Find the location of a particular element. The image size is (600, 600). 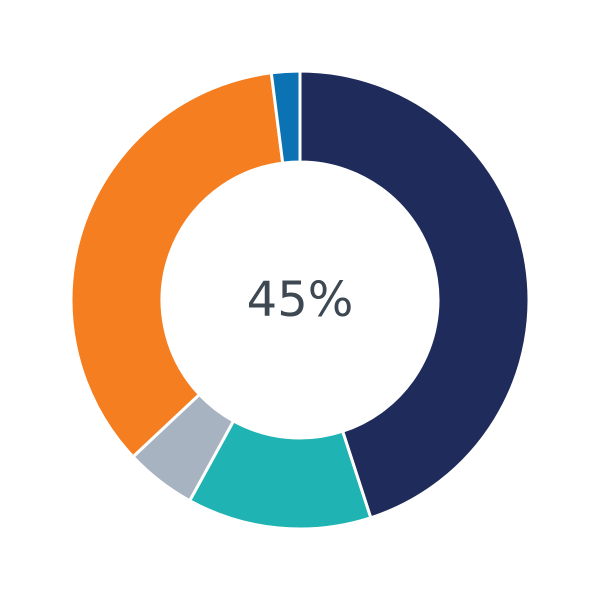

center-percentage-label: 45% is located at coordinates (300, 300).